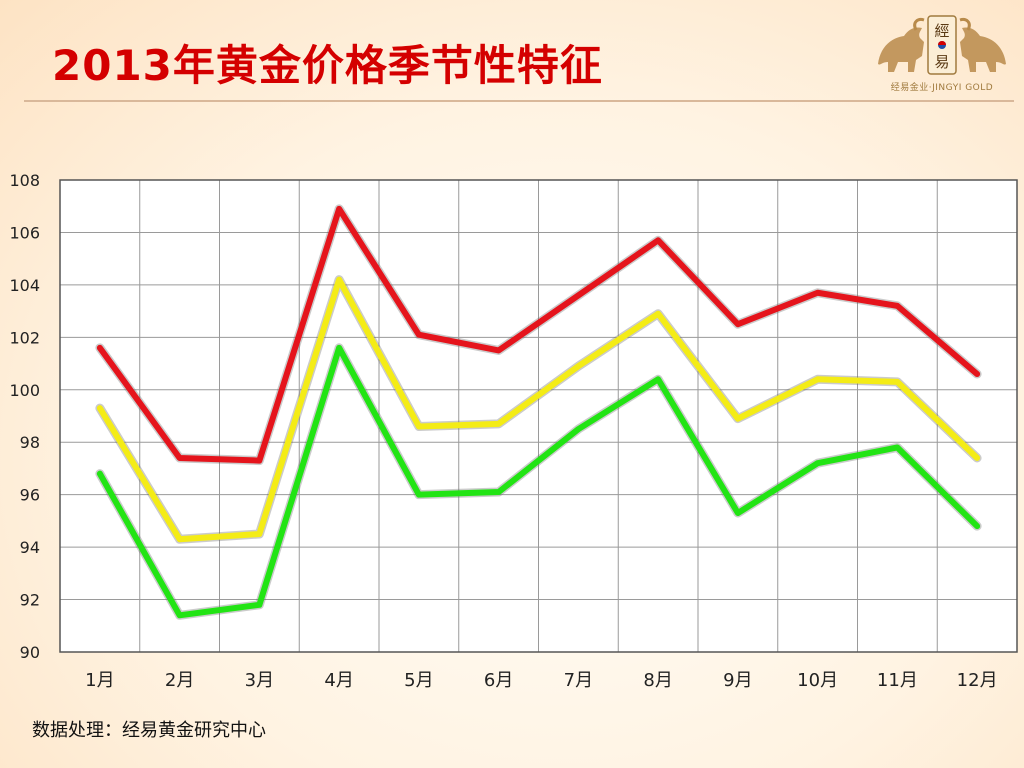  I want to click on x-tick-label: 8月, so click(657, 680).